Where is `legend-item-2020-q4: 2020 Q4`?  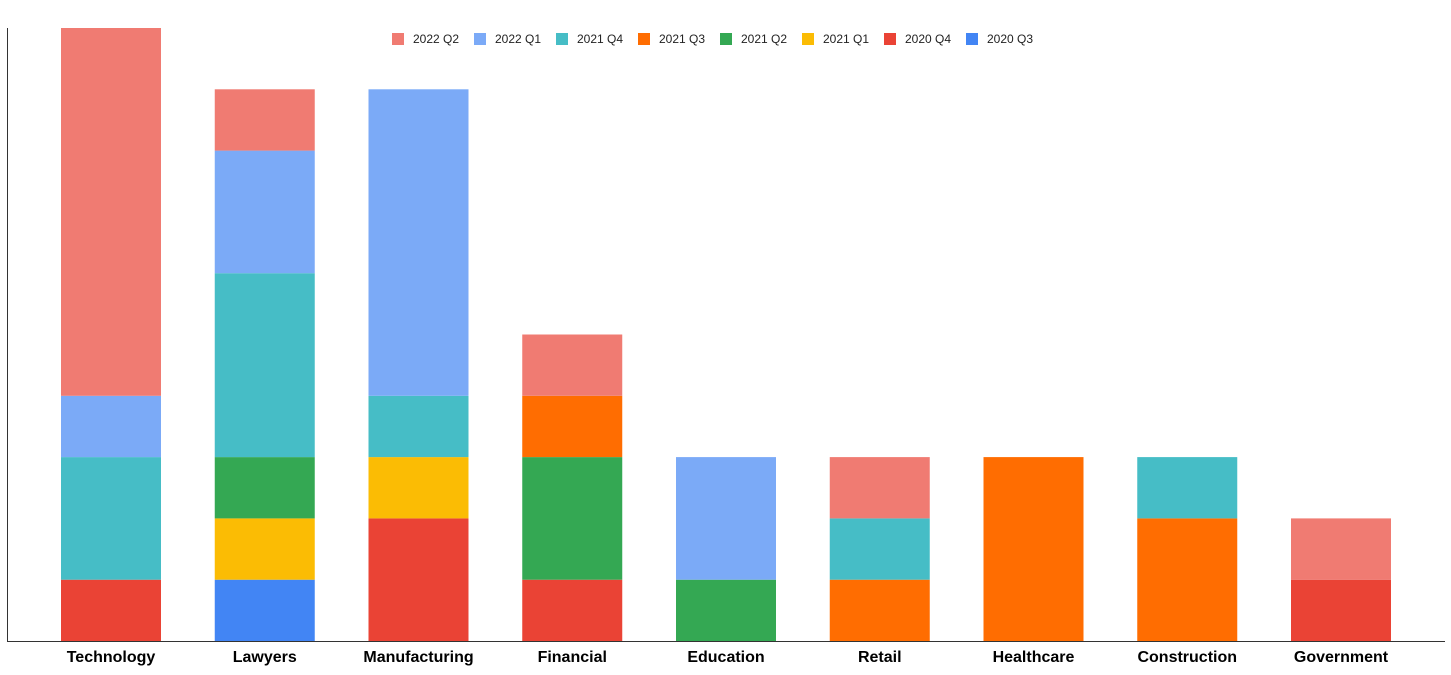
legend-item-2020-q4: 2020 Q4 is located at coordinates (917, 39).